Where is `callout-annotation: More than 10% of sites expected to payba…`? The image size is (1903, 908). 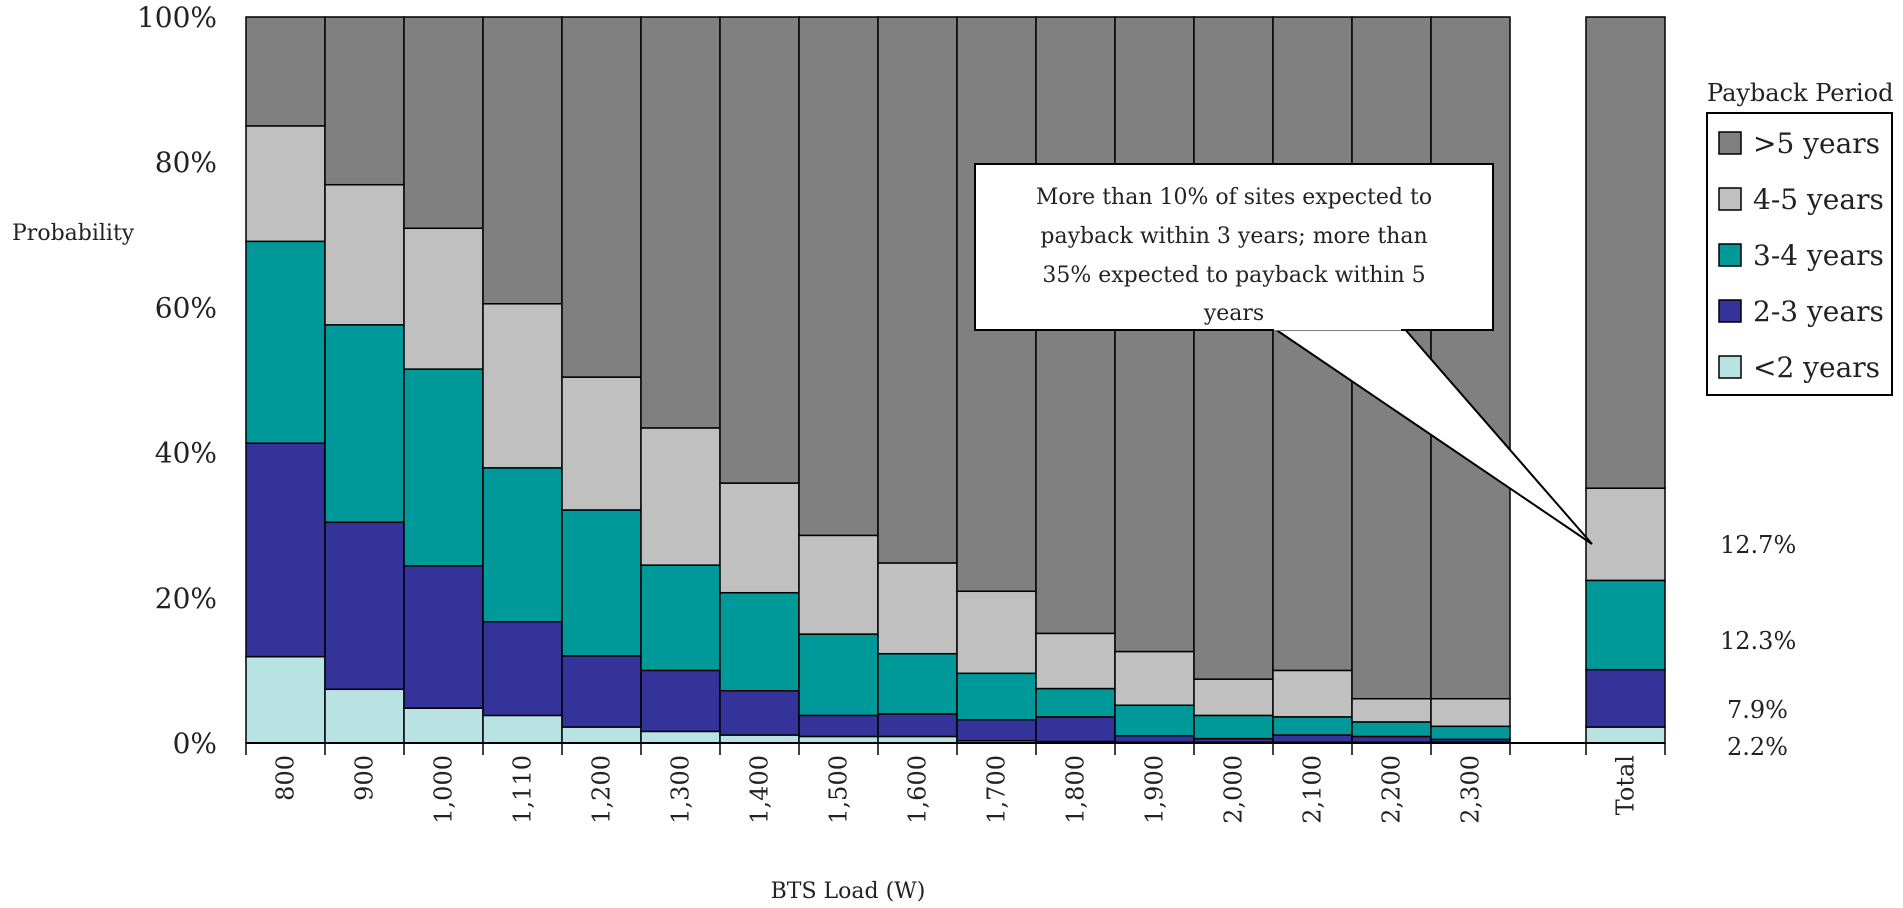 callout-annotation: More than 10% of sites expected to payba… is located at coordinates (1283, 354).